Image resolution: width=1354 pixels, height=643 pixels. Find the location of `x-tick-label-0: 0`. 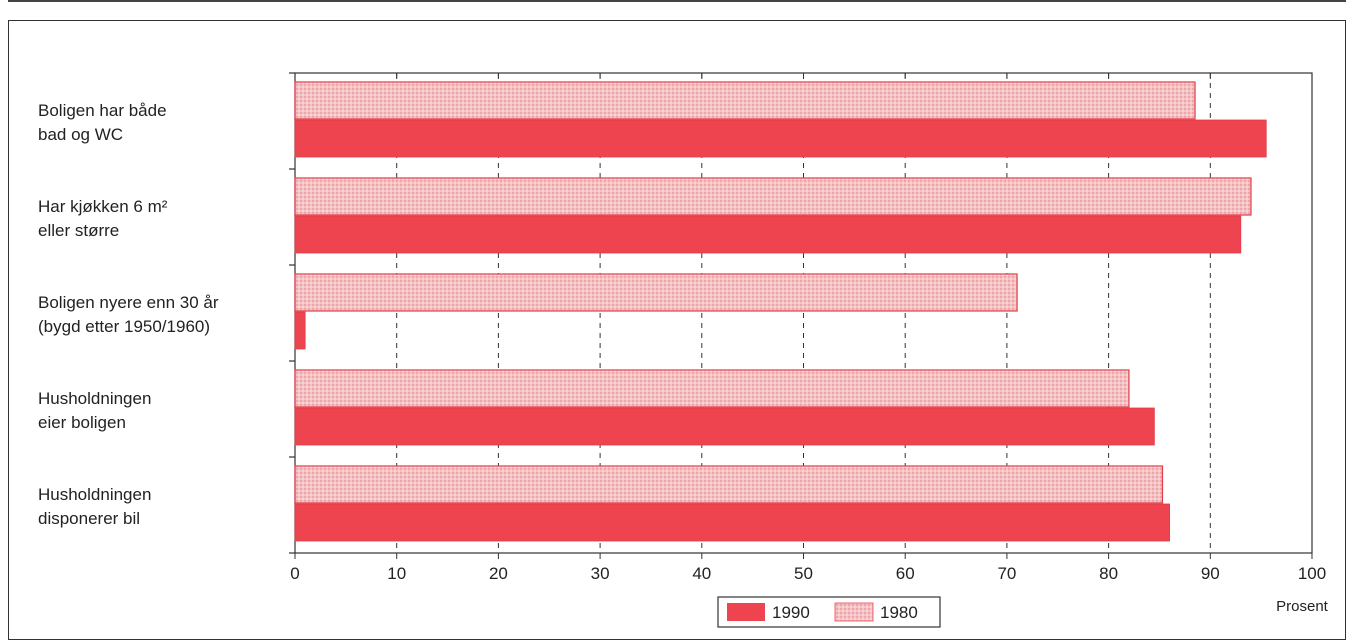

x-tick-label-0: 0 is located at coordinates (294, 573).